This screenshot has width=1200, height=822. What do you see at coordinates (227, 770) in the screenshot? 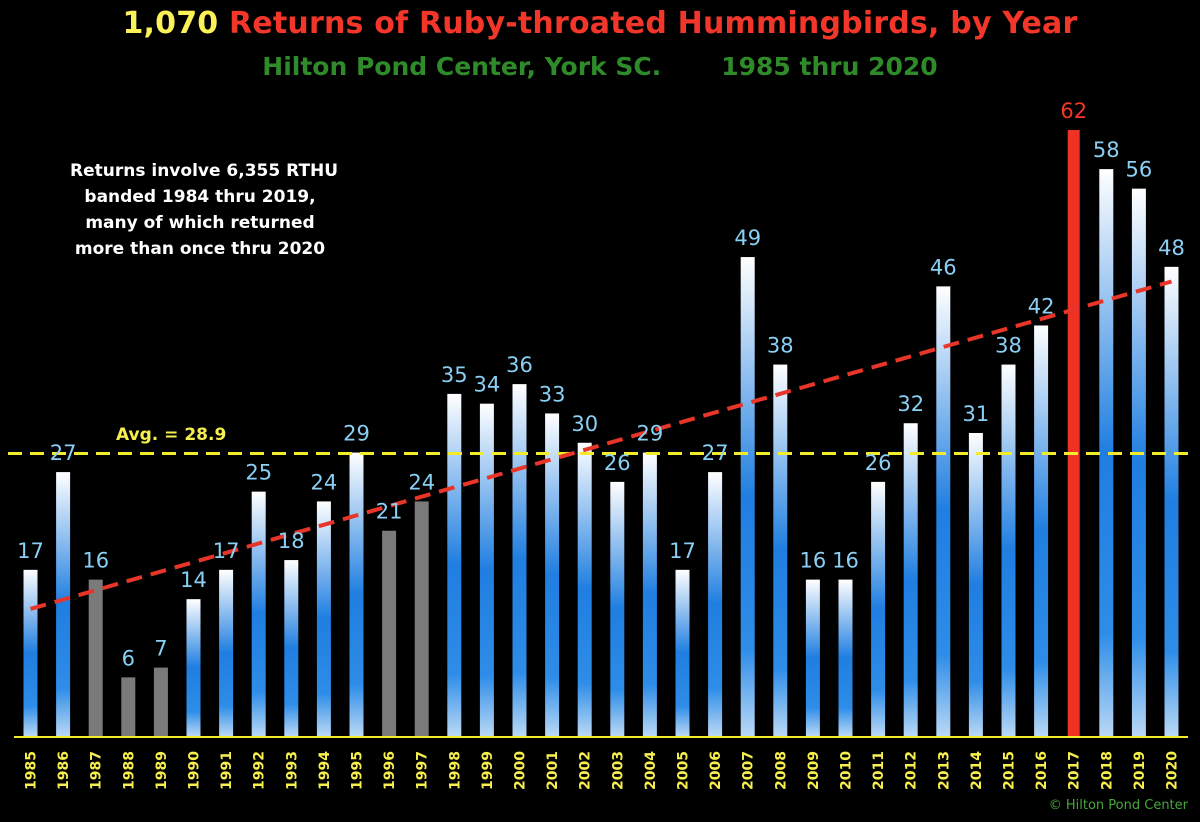
I see `year-label-1991: 1991` at bounding box center [227, 770].